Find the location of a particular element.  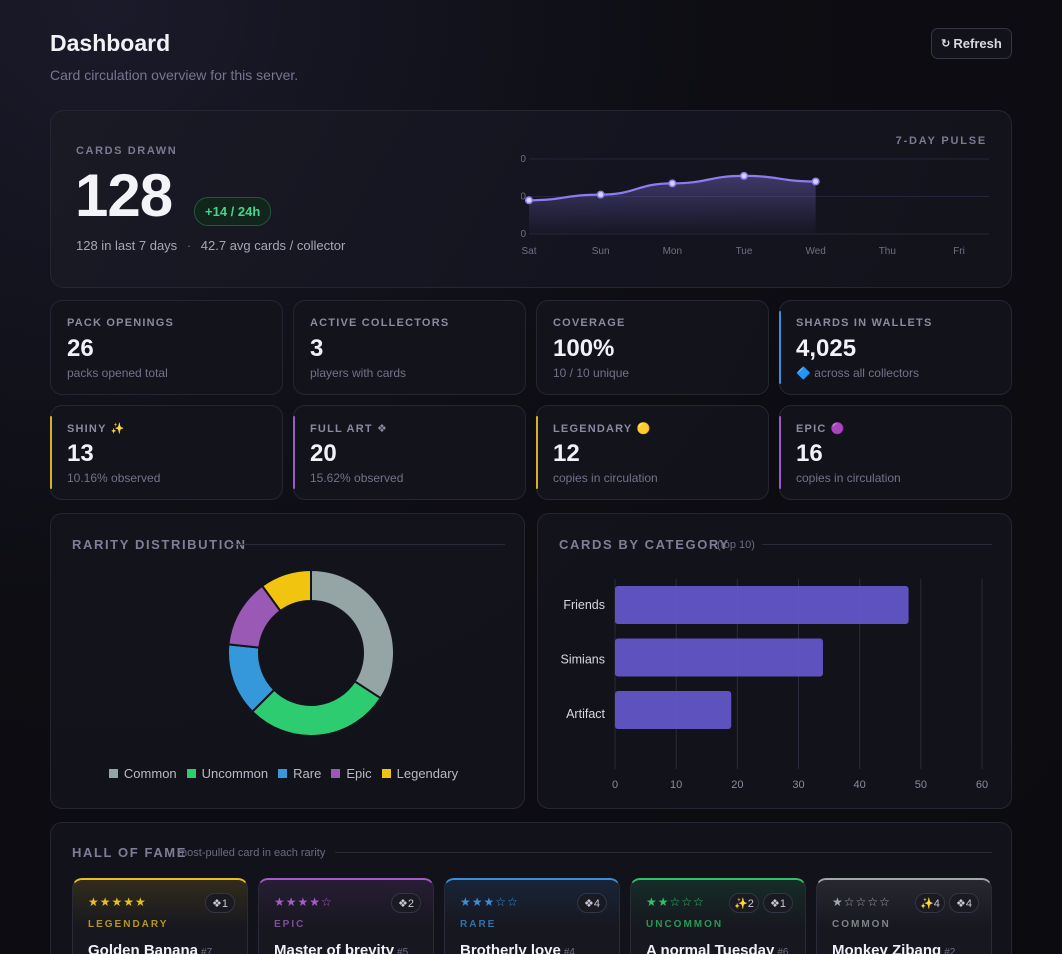

pulse-area is located at coordinates (672, 204).